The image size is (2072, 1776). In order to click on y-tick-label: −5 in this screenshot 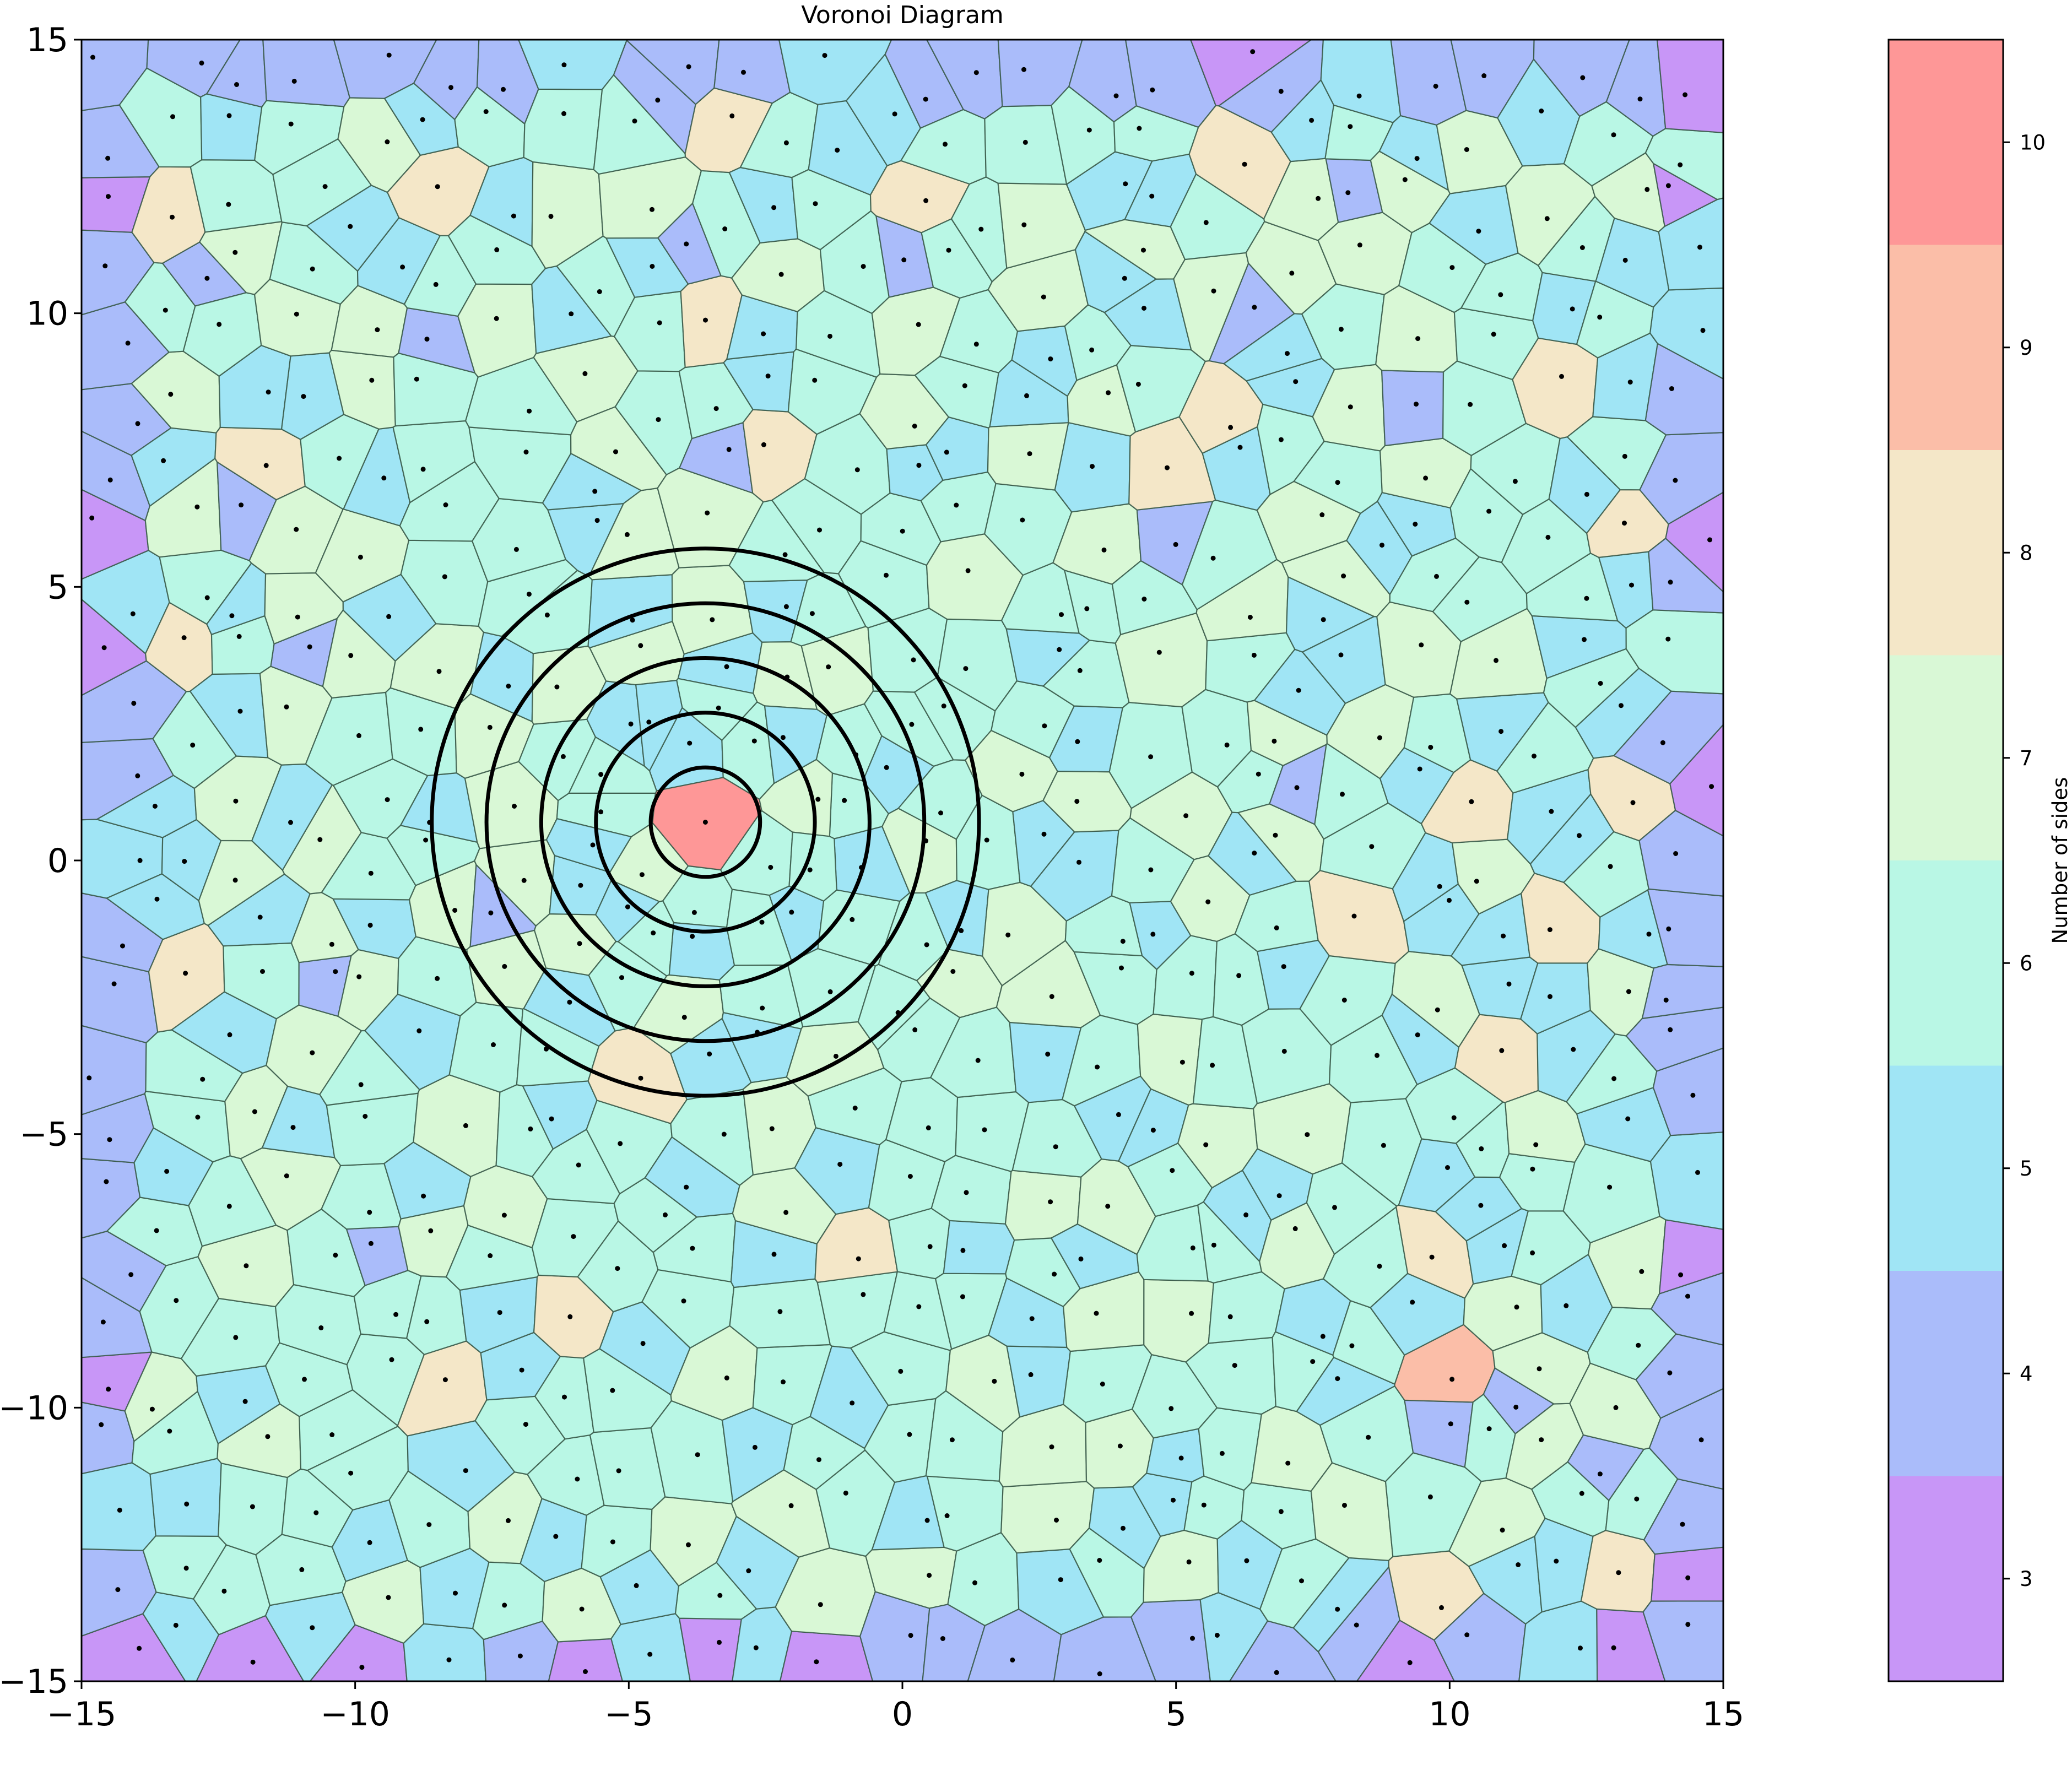, I will do `click(44, 1135)`.